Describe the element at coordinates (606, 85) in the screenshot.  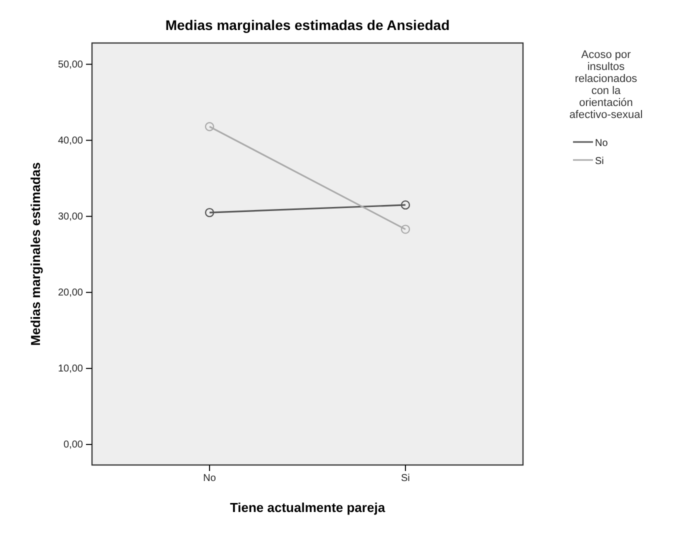
I see `legend-title: Acoso por insultos relacionados con la orientación afectivo-sexual` at that location.